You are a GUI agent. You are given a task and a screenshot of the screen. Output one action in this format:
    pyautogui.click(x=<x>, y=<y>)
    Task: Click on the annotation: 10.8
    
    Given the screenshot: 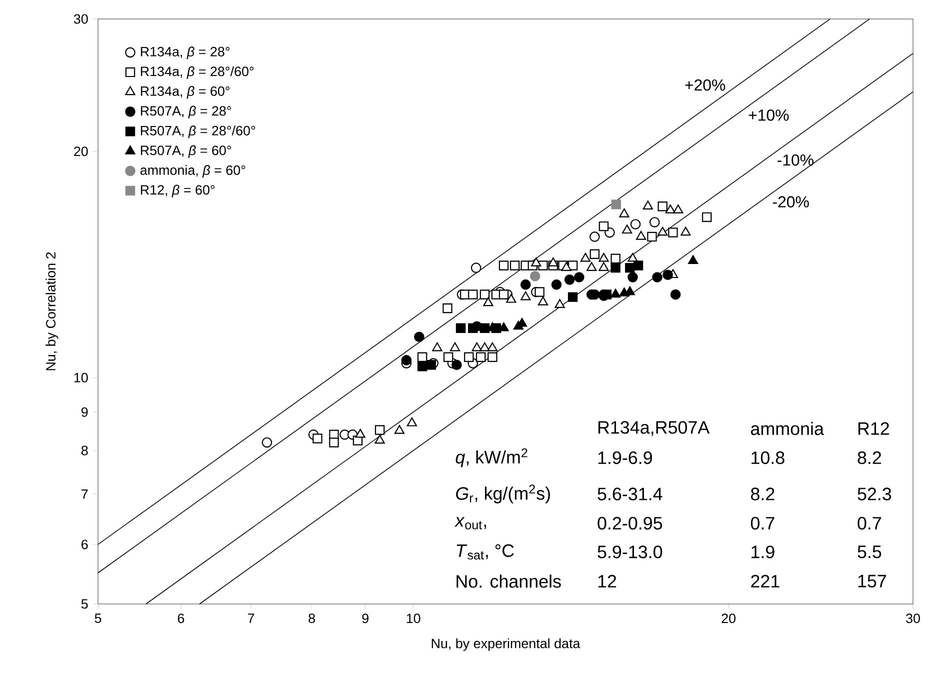 What is the action you would take?
    pyautogui.click(x=768, y=457)
    